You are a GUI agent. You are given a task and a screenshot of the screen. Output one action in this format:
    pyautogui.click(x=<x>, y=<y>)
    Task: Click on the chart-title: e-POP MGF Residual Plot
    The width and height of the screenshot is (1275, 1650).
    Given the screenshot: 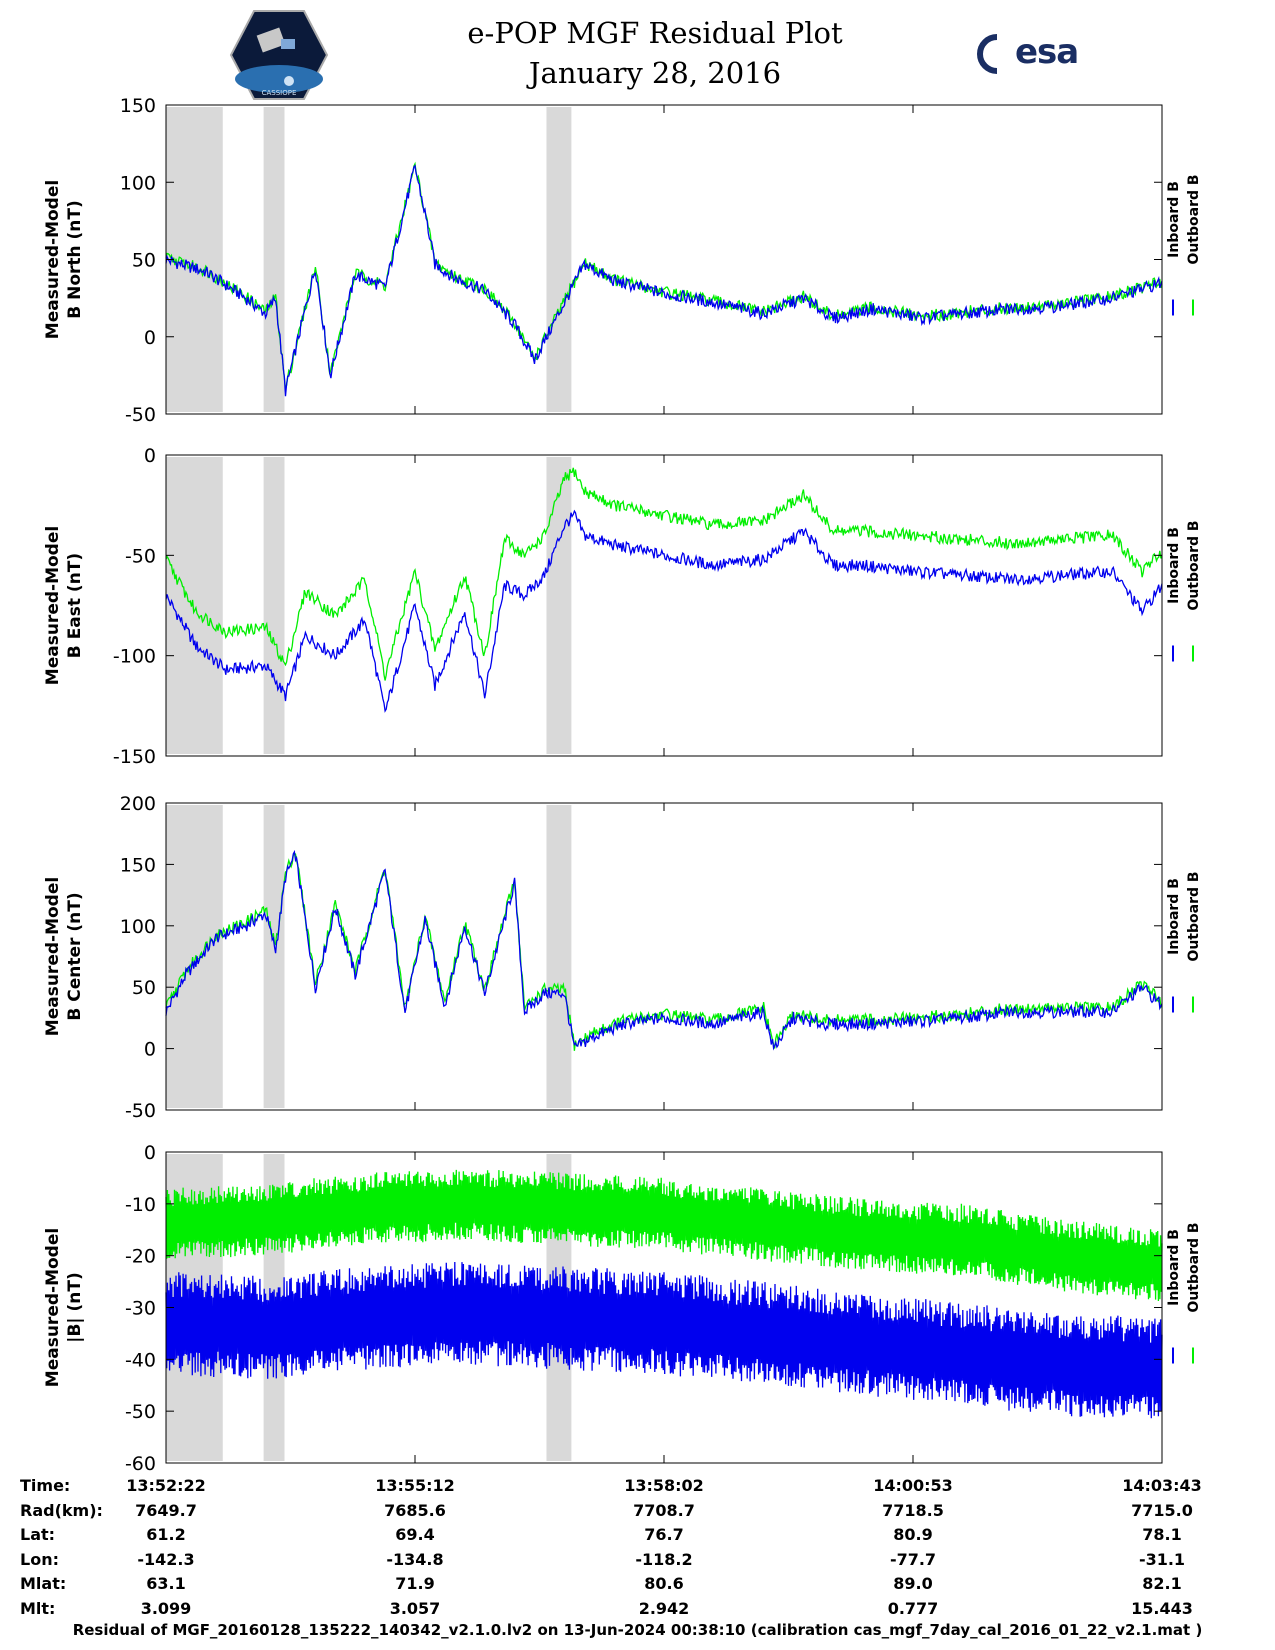 What is the action you would take?
    pyautogui.click(x=655, y=33)
    